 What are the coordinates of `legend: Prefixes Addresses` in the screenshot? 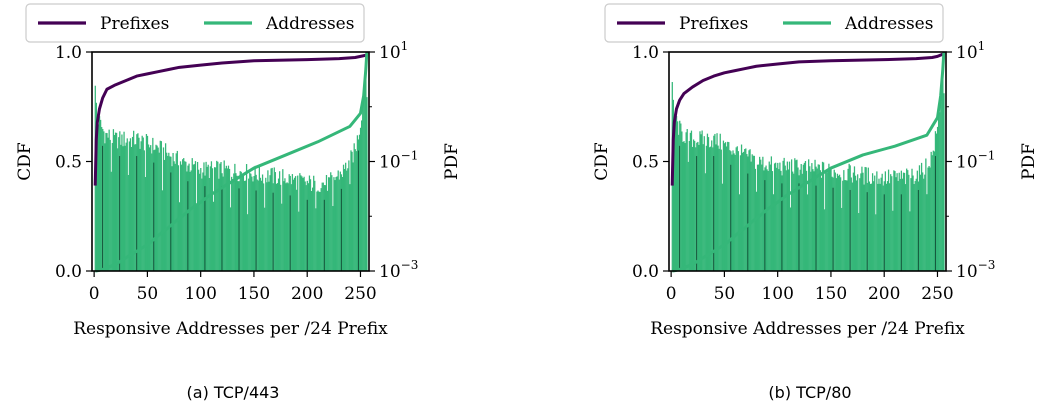 It's located at (774, 23).